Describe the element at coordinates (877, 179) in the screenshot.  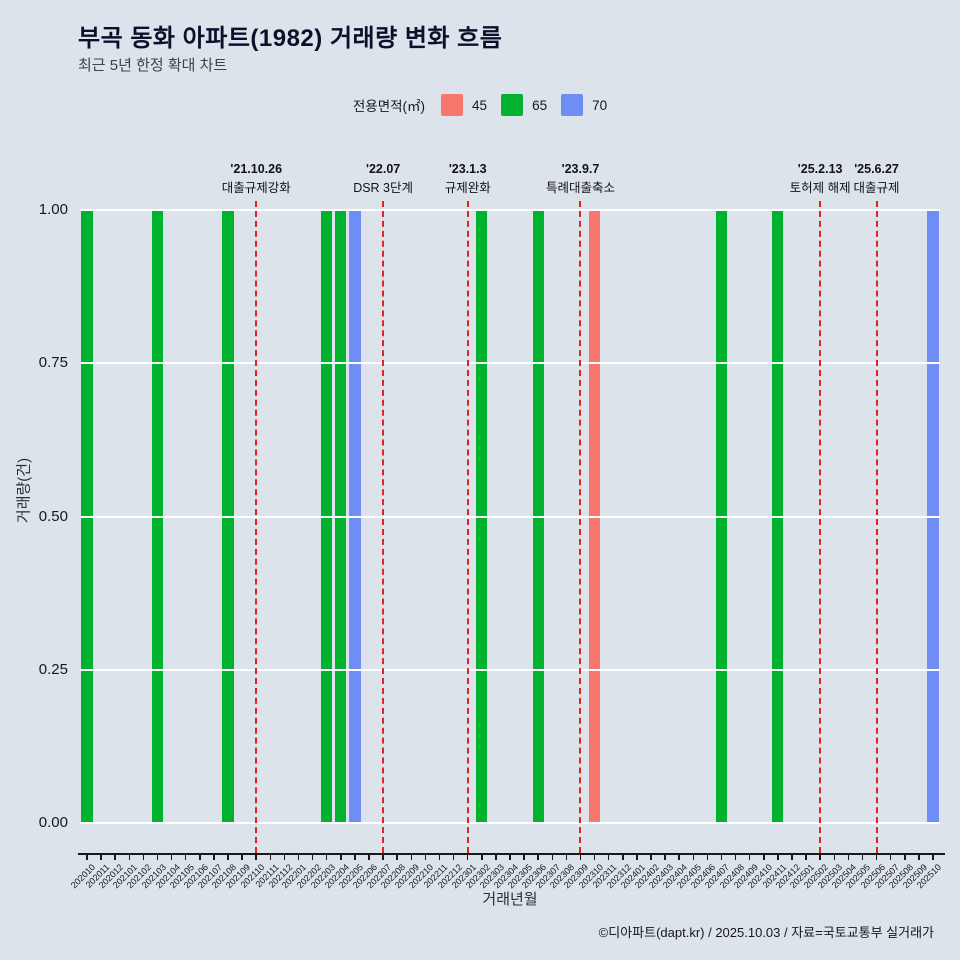
I see `event-annotation-202506: '25.6.27 대출규제` at that location.